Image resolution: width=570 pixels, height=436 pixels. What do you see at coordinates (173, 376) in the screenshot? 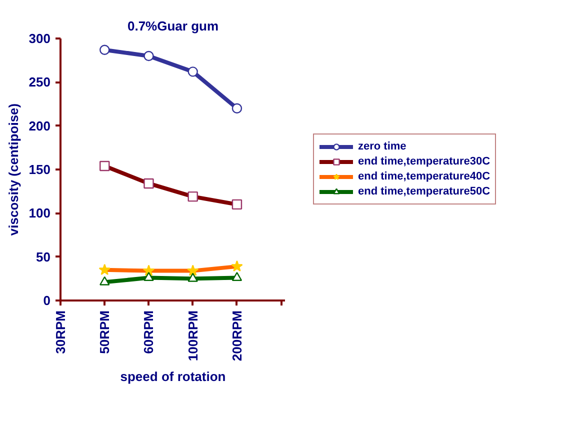
I see `x-axis-title: speed of rotation` at bounding box center [173, 376].